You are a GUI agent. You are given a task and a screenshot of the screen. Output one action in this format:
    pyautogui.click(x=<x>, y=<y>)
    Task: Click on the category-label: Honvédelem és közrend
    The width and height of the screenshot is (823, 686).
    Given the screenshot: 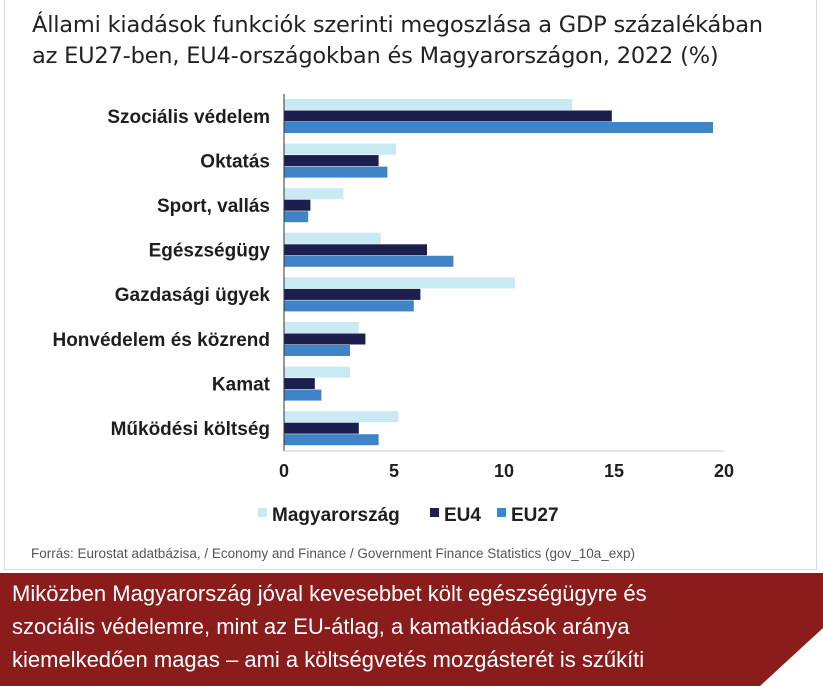 What is the action you would take?
    pyautogui.click(x=161, y=340)
    